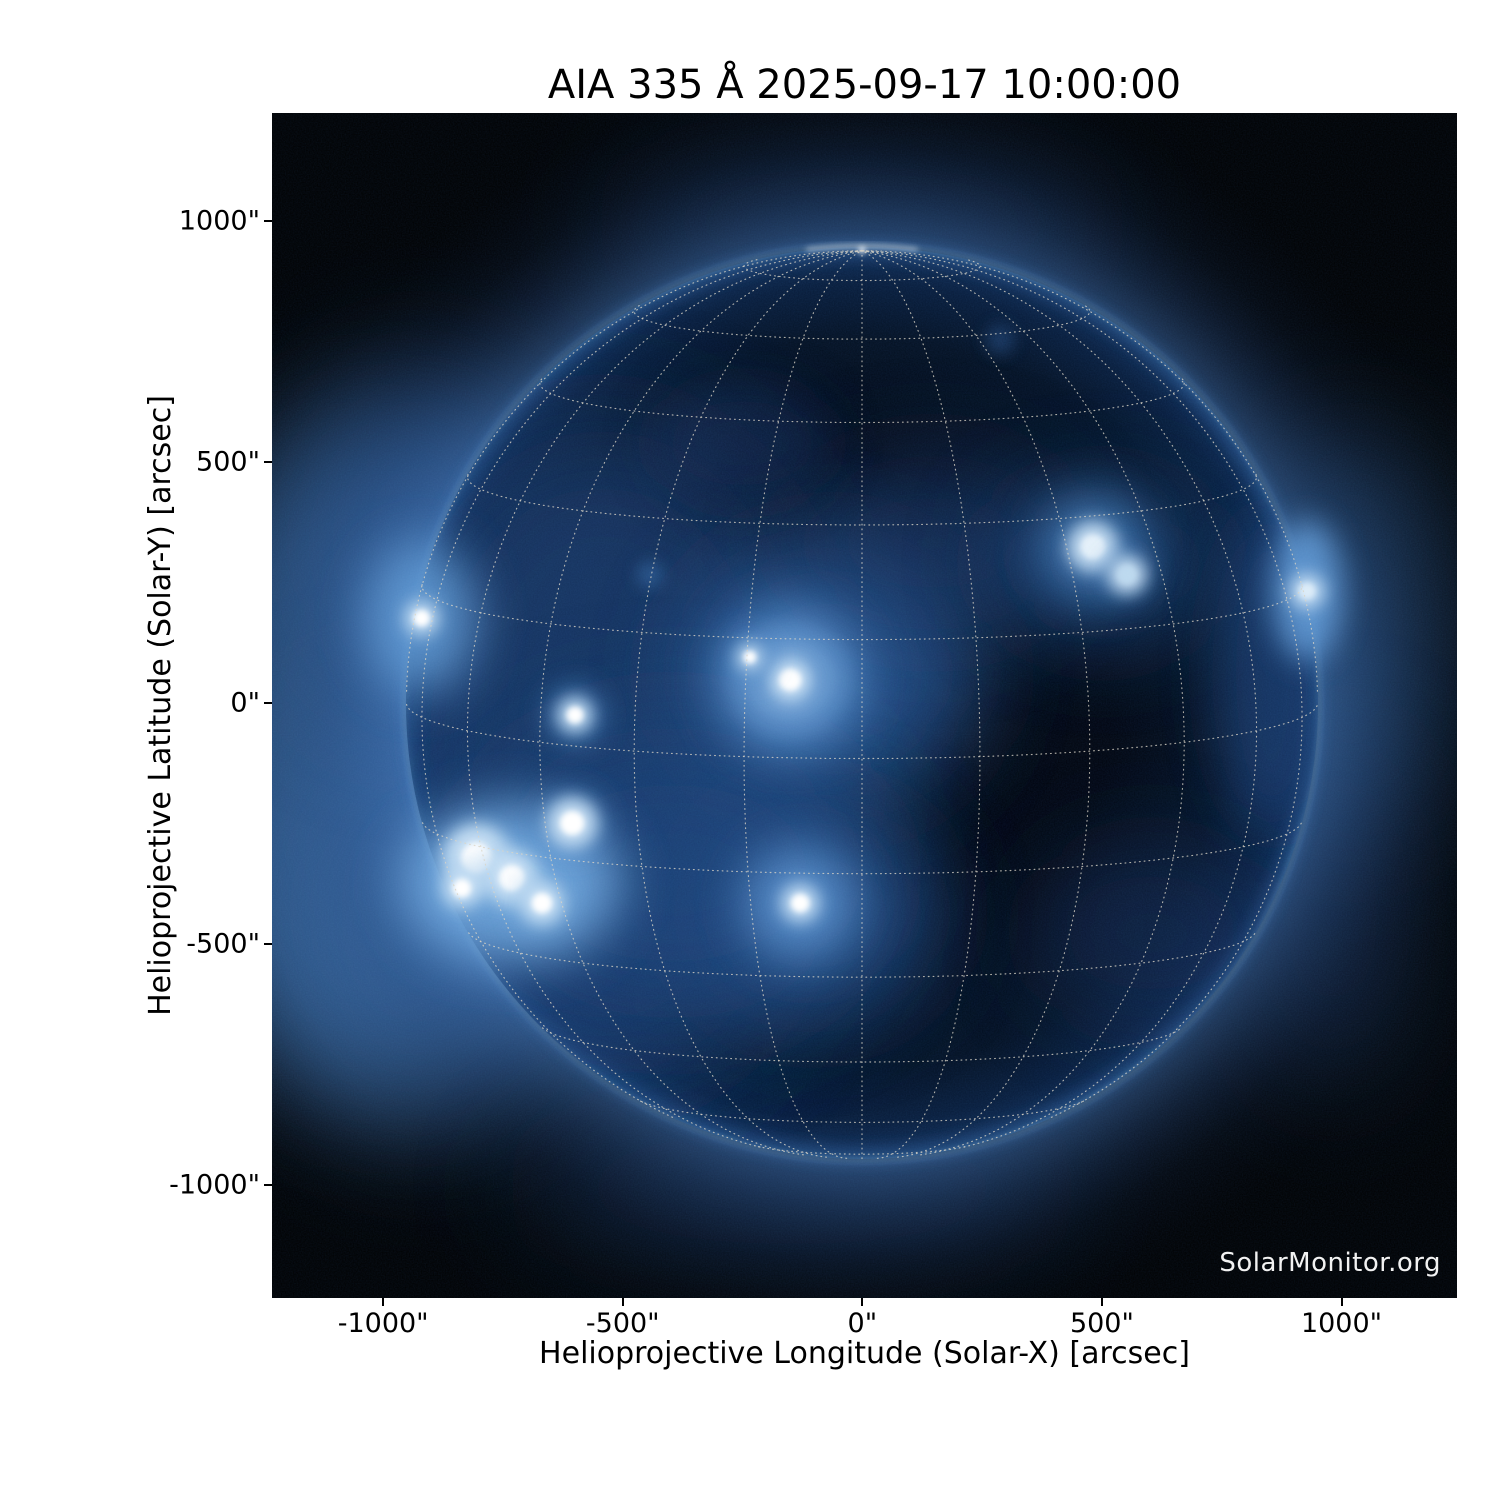  Describe the element at coordinates (214, 1185) in the screenshot. I see `y-tick-label: -1000"` at that location.